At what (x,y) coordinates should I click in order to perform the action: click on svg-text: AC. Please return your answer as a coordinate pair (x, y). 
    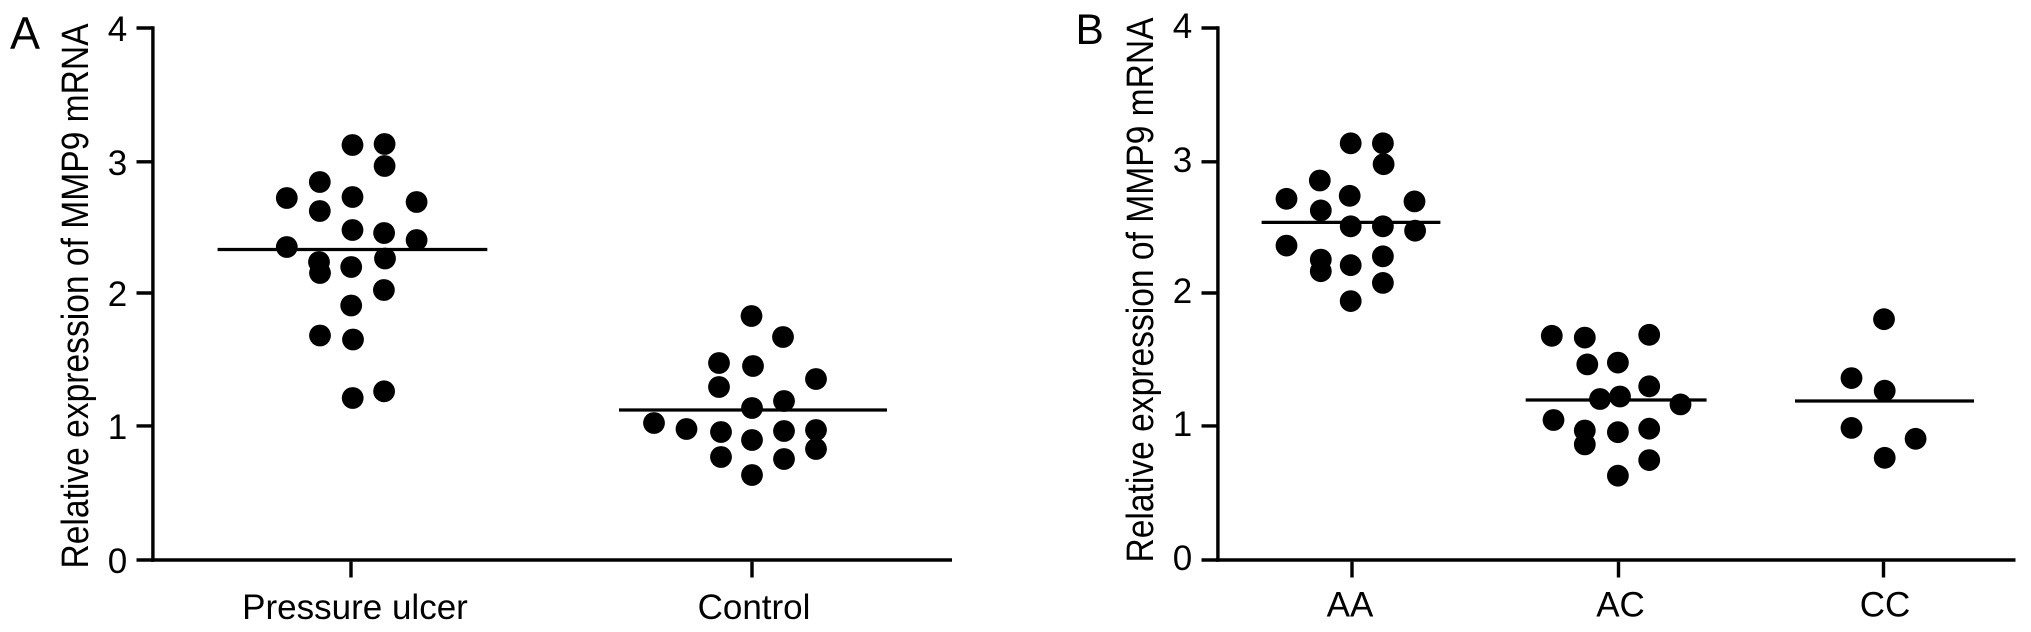
    Looking at the image, I should click on (1620, 605).